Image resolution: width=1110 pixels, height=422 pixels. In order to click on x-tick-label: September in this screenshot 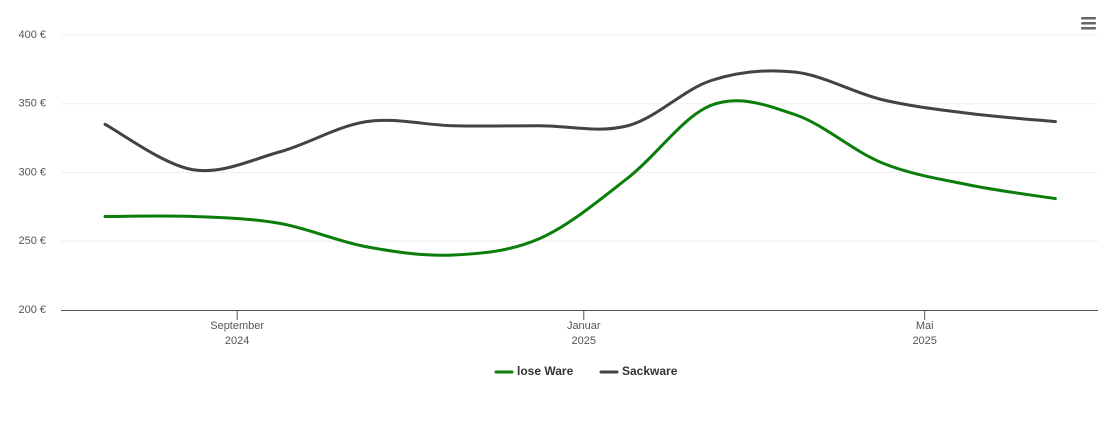, I will do `click(237, 326)`.